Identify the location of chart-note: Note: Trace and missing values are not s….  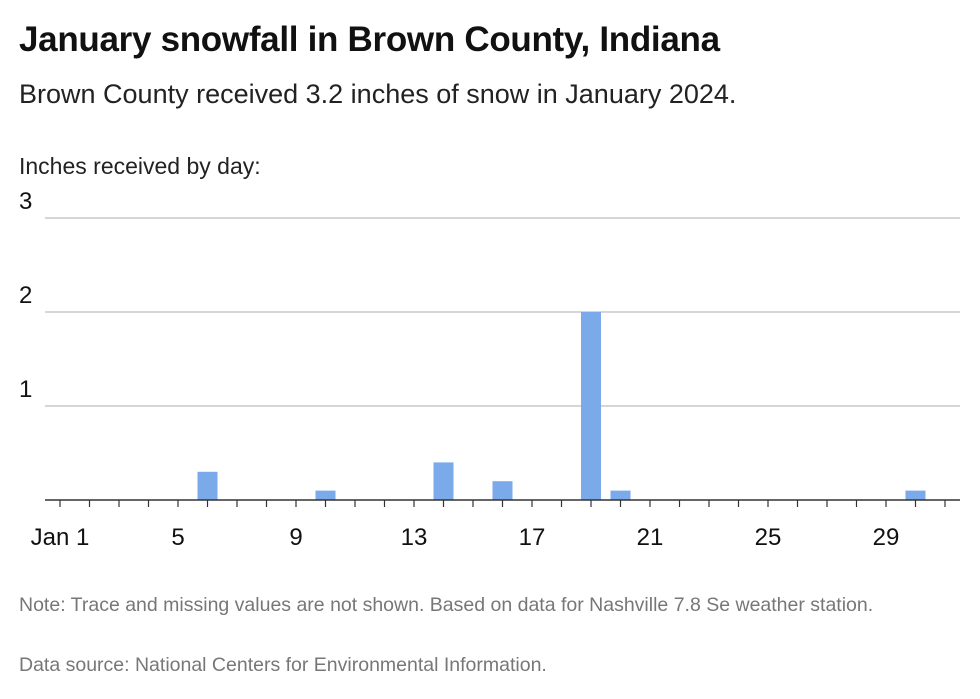
(446, 605).